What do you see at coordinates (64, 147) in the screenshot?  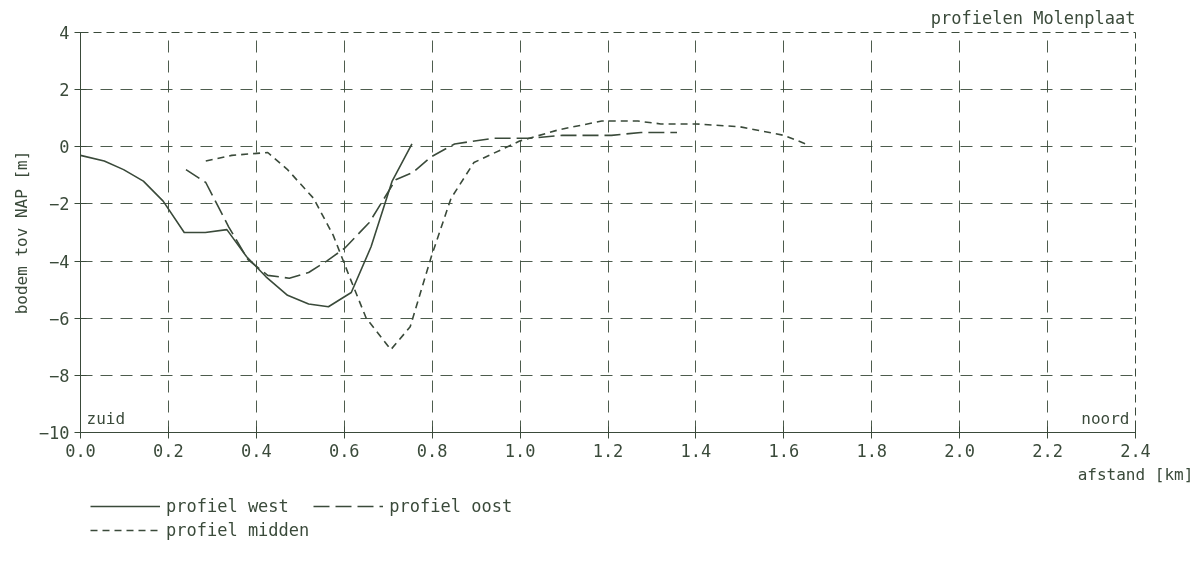 I see `y-tick-label: 0` at bounding box center [64, 147].